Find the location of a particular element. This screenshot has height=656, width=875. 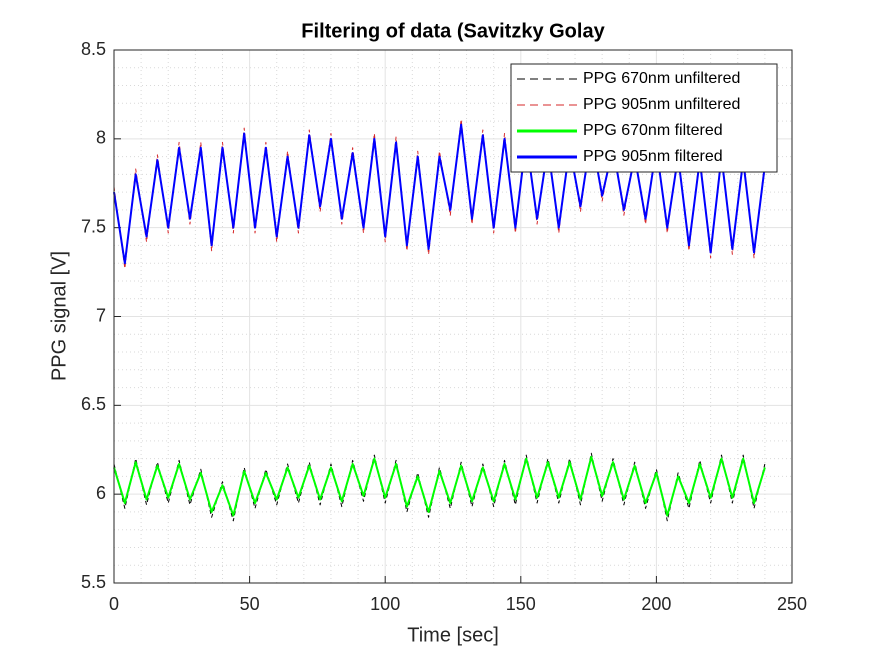

y-axis-label: PPG signal [V] is located at coordinates (59, 316).